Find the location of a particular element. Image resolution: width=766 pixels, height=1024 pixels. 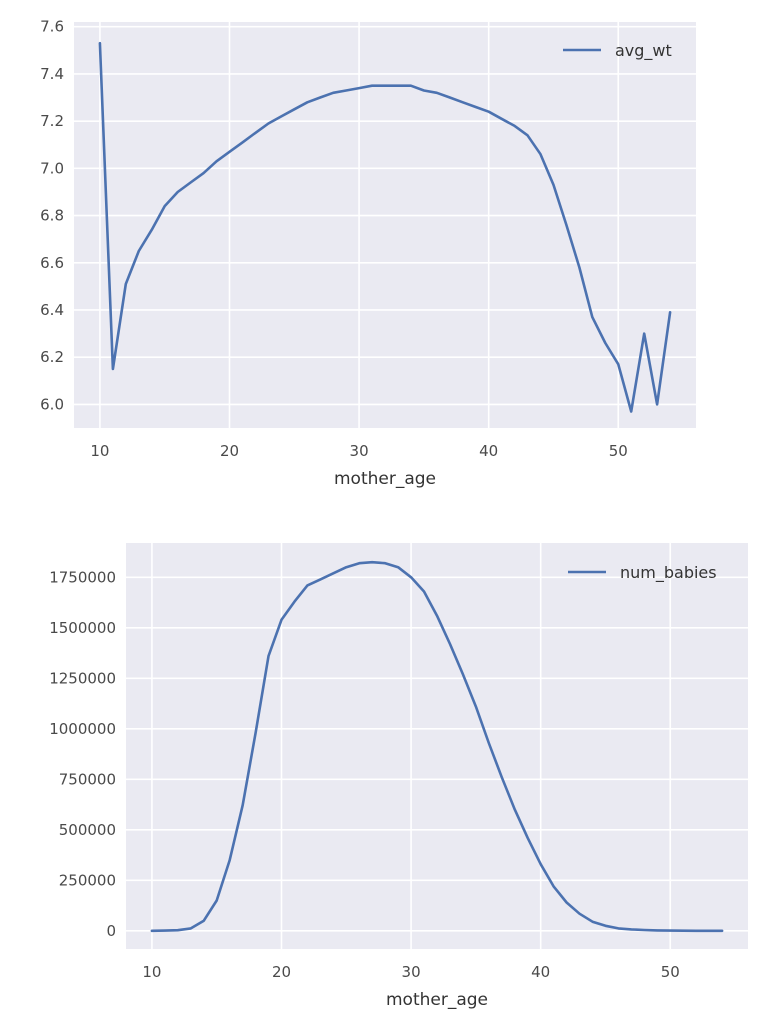

y-tick-label: 1000000 is located at coordinates (82, 729).